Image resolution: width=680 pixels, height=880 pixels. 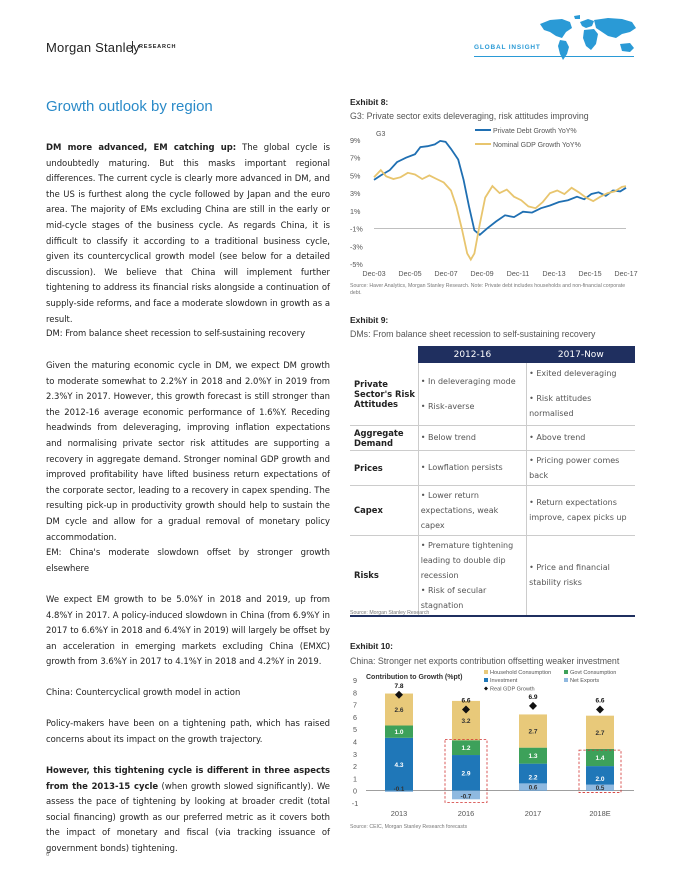 What do you see at coordinates (384, 438) in the screenshot?
I see `table-row-header: Aggregate Demand` at bounding box center [384, 438].